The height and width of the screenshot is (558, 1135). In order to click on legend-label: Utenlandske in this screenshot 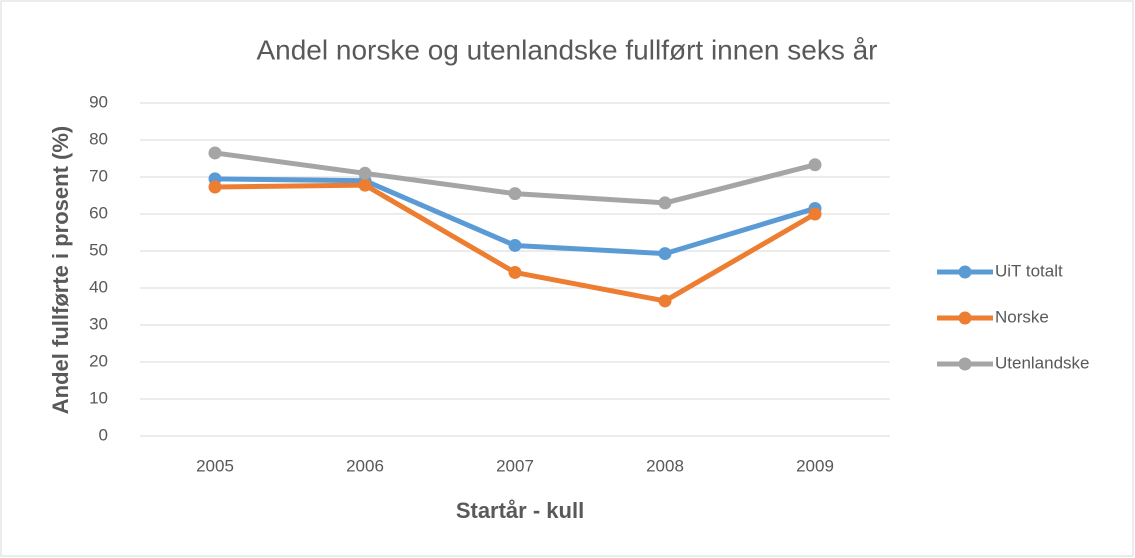, I will do `click(1042, 362)`.